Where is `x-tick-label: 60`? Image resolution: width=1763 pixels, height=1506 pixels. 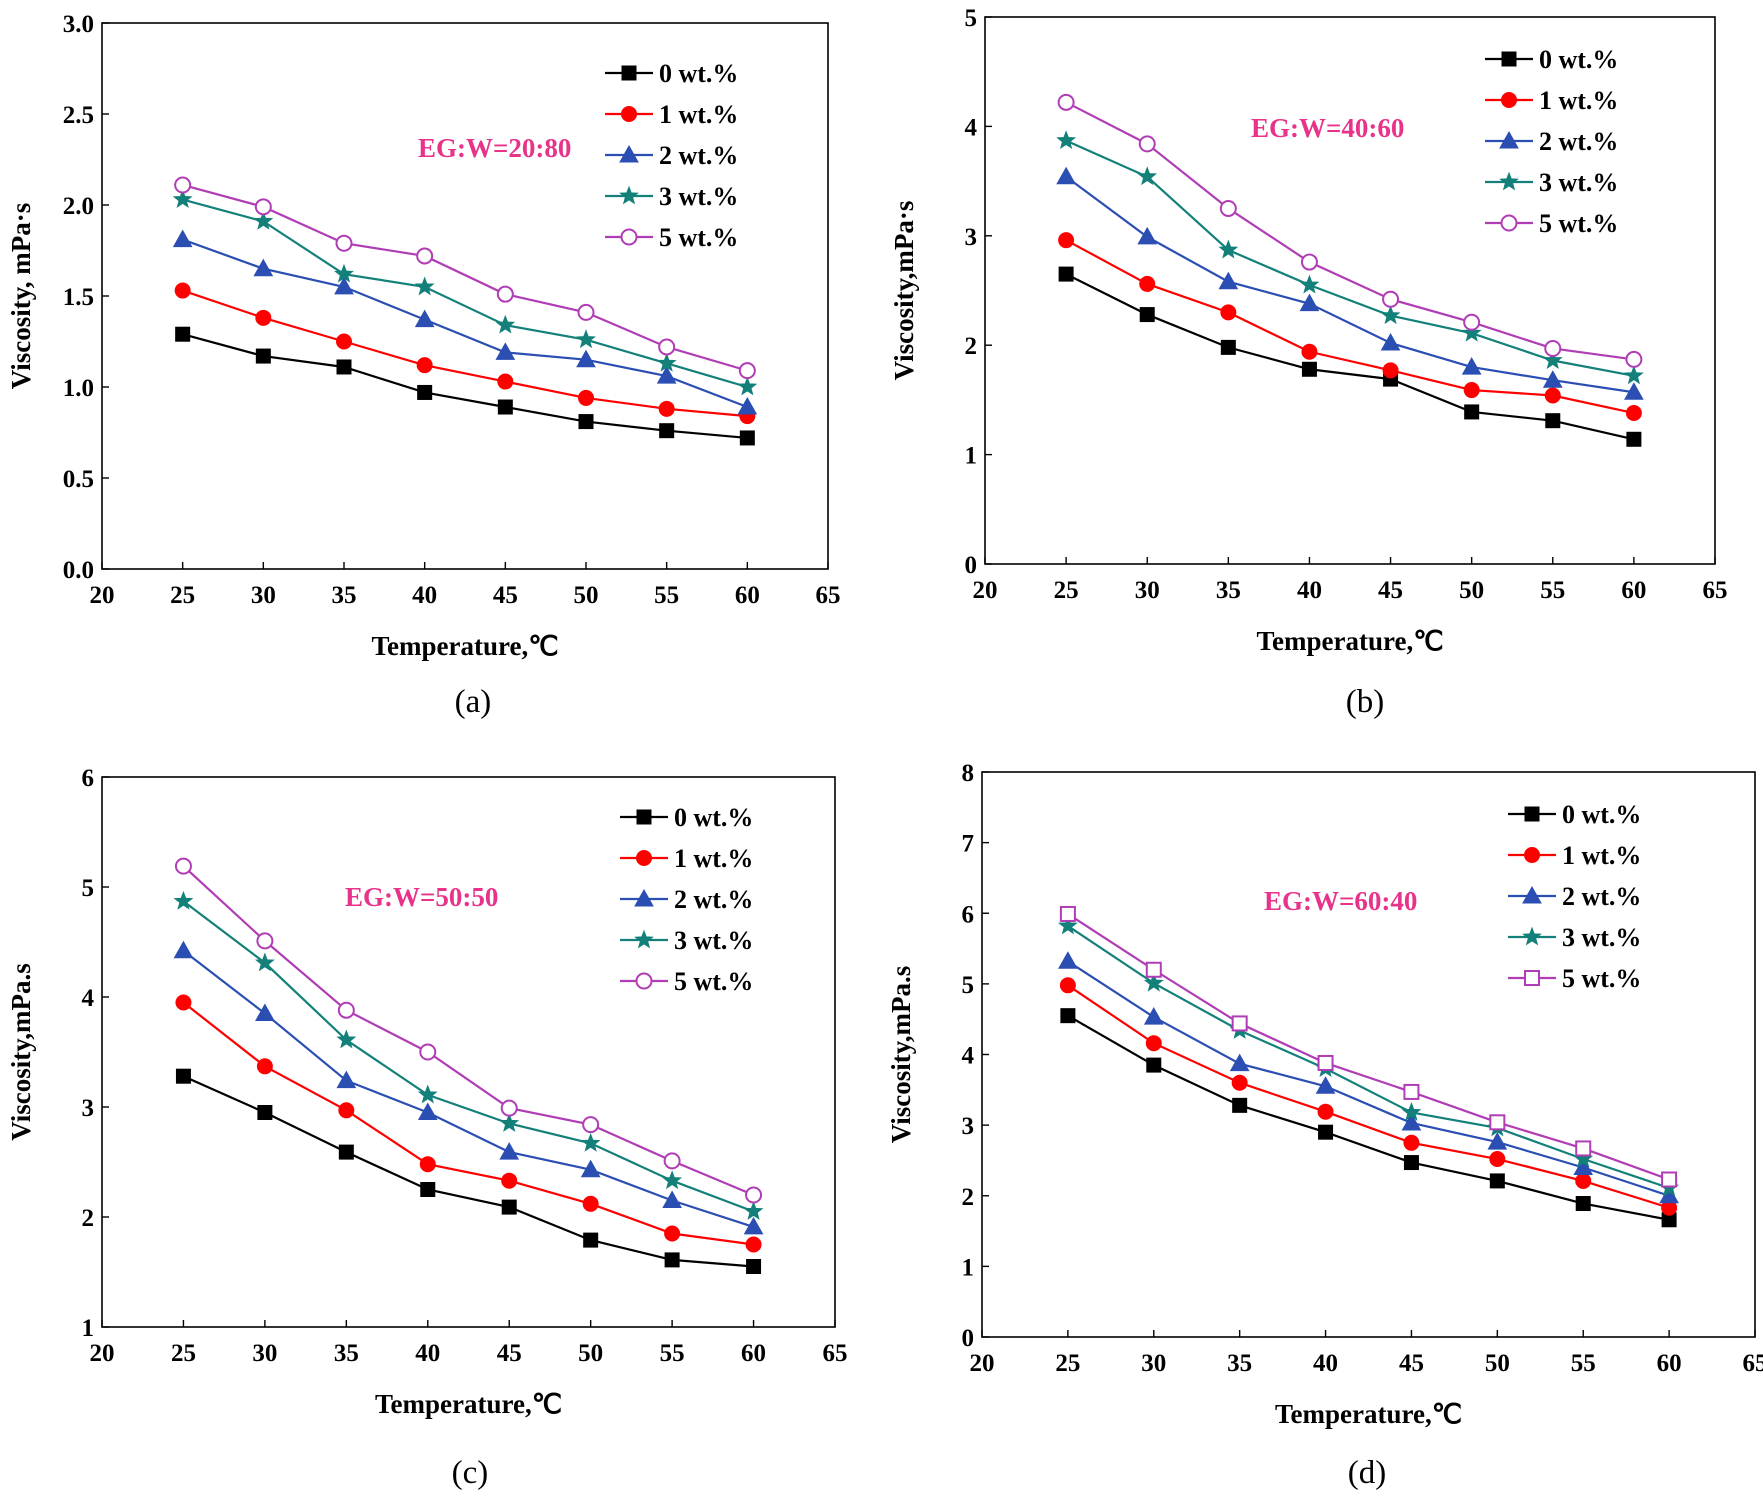
x-tick-label: 60 is located at coordinates (1633, 590).